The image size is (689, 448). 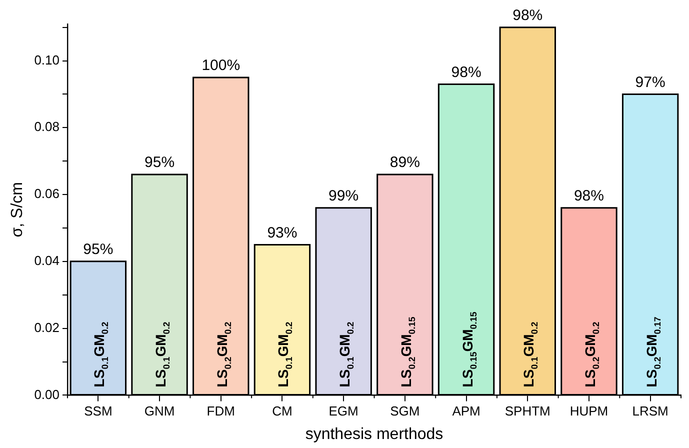 What do you see at coordinates (47, 60) in the screenshot?
I see `y-tick-label: 0.10` at bounding box center [47, 60].